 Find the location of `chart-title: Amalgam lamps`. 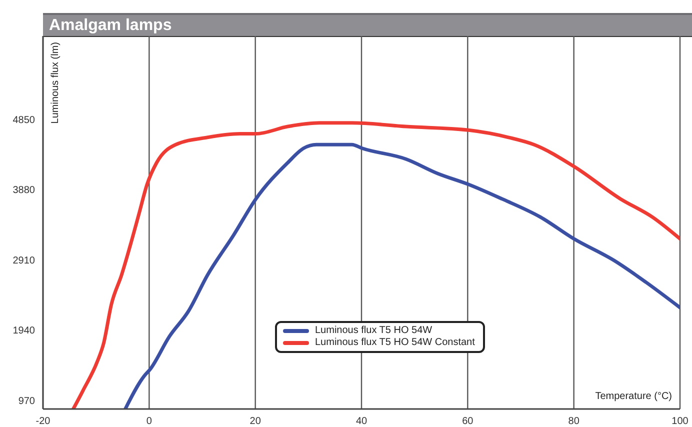

chart-title: Amalgam lamps is located at coordinates (110, 25).